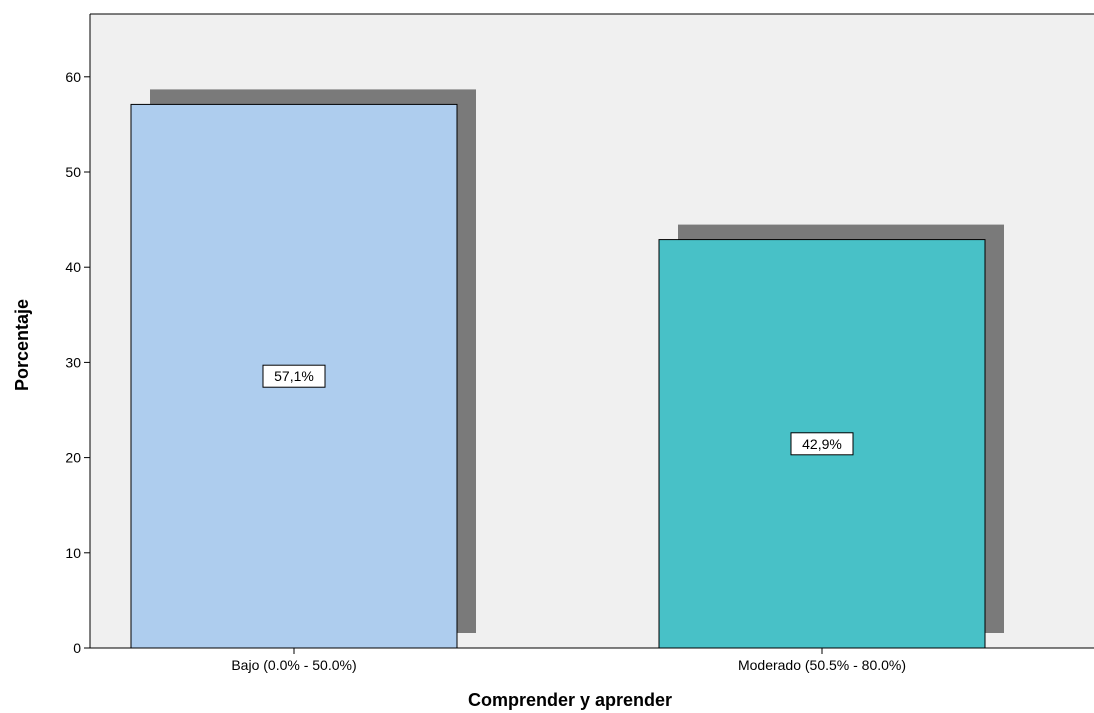 The image size is (1094, 713). What do you see at coordinates (73, 458) in the screenshot?
I see `y-tick-label: 20` at bounding box center [73, 458].